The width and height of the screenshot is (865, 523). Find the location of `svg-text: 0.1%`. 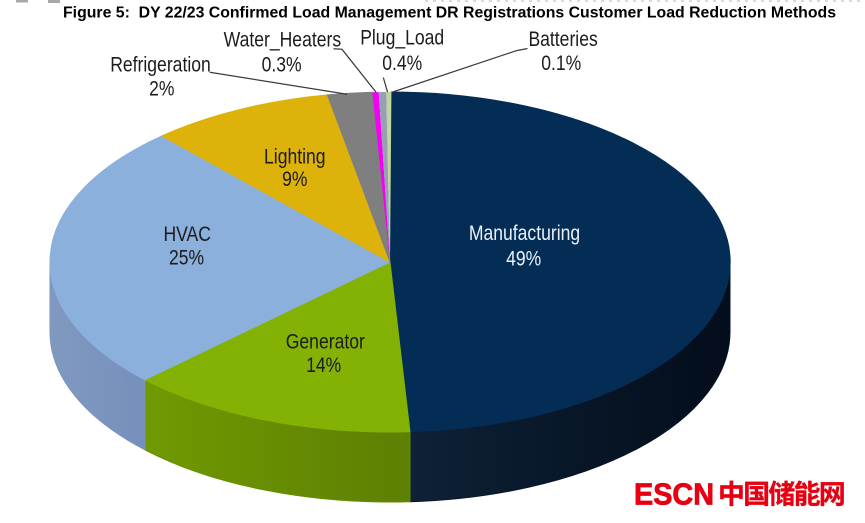

svg-text: 0.1% is located at coordinates (561, 63).